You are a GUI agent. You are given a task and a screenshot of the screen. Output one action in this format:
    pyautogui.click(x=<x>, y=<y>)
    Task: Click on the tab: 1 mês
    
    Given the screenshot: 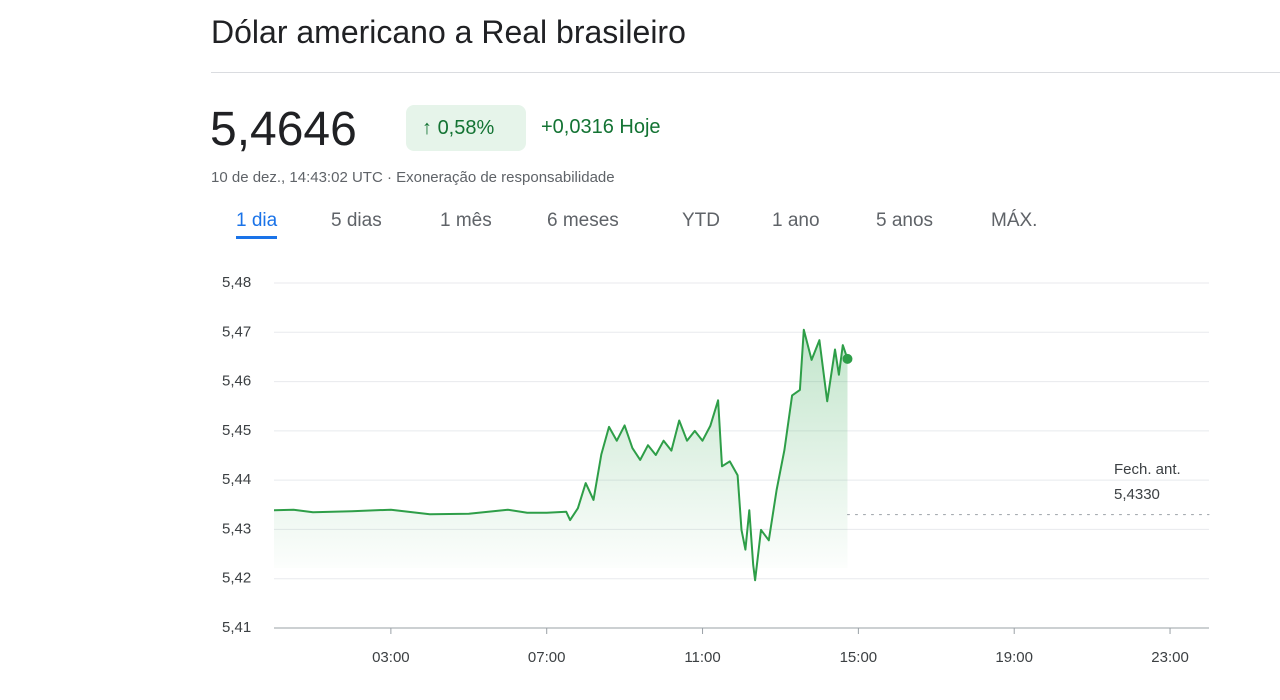 What is the action you would take?
    pyautogui.click(x=466, y=220)
    